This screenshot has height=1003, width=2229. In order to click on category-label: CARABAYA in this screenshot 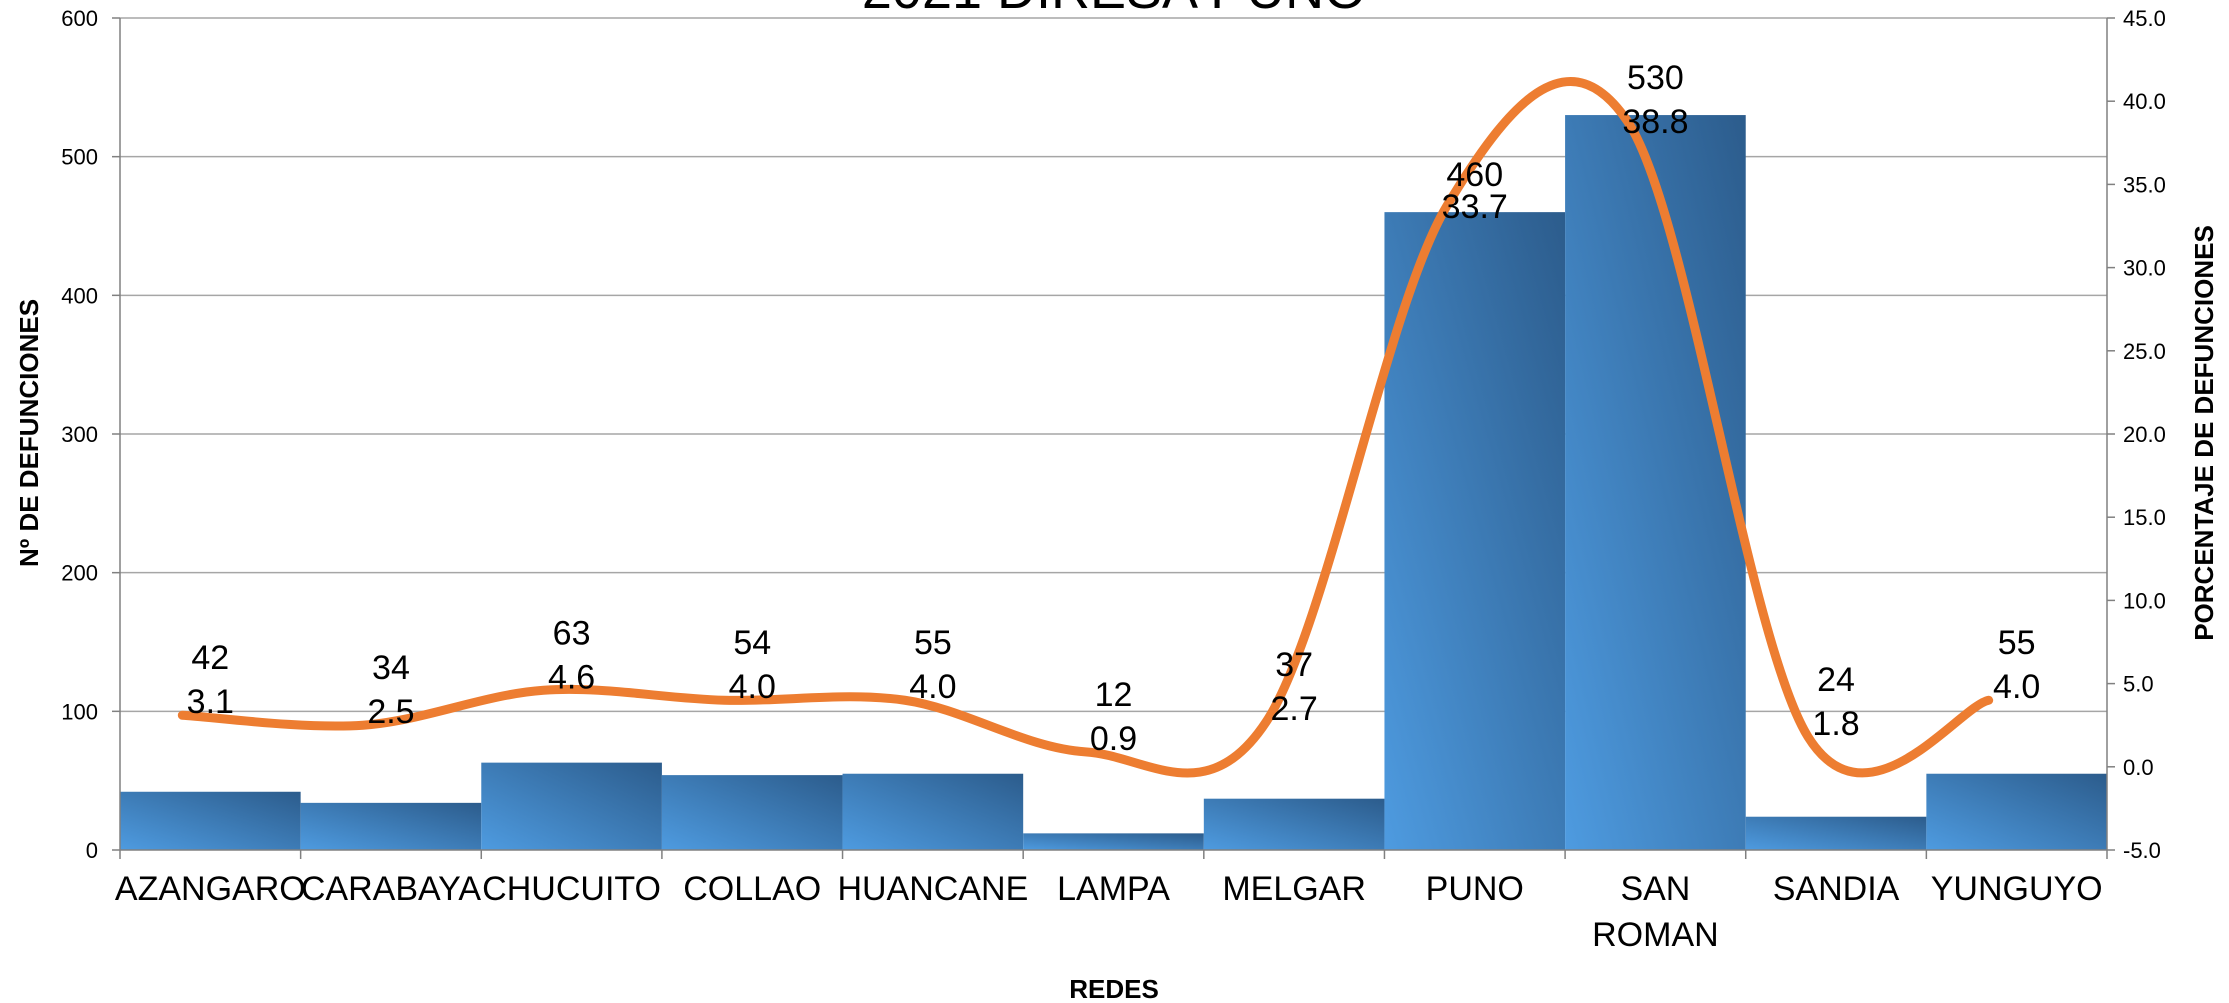, I will do `click(391, 889)`.